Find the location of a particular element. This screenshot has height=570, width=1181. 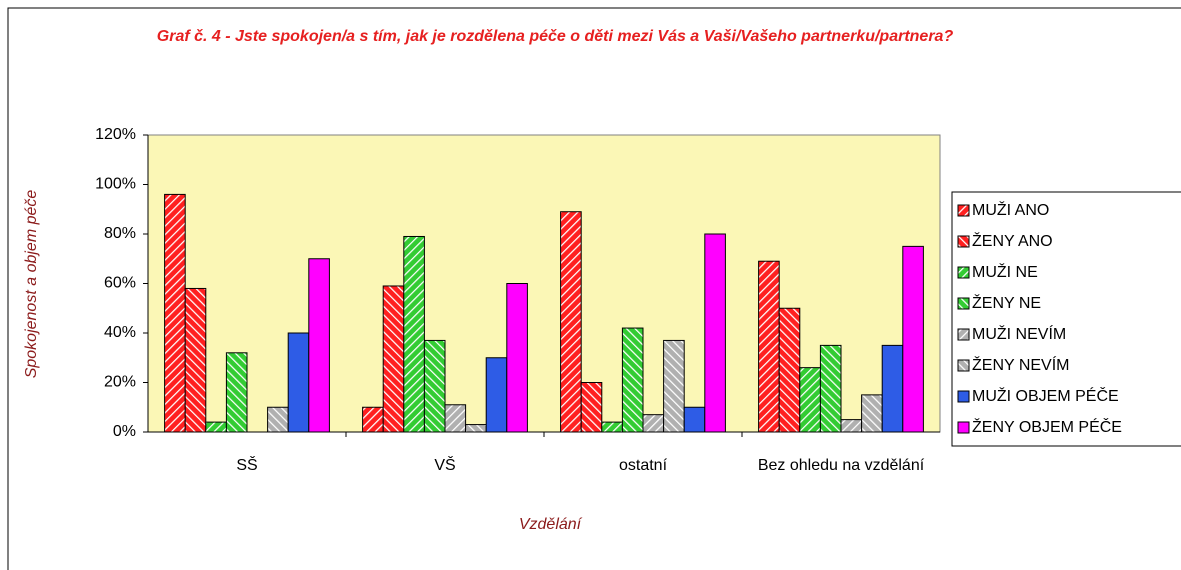

x-tick-label: Bez ohledu na vzdělání is located at coordinates (841, 465).